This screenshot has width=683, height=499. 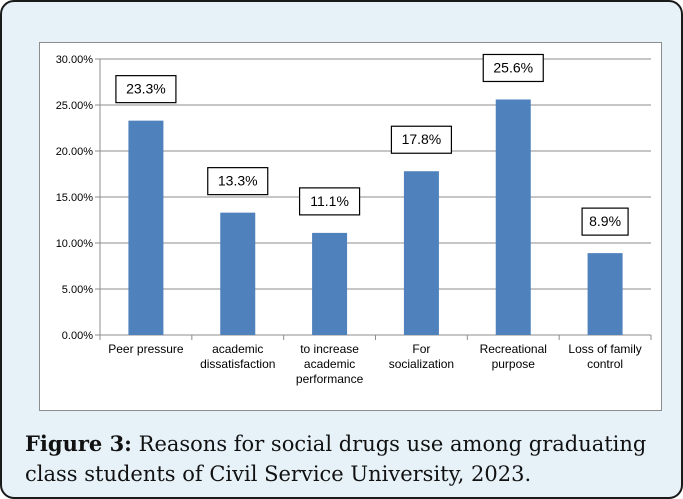 What do you see at coordinates (604, 349) in the screenshot?
I see `x-tick-label: Loss of family` at bounding box center [604, 349].